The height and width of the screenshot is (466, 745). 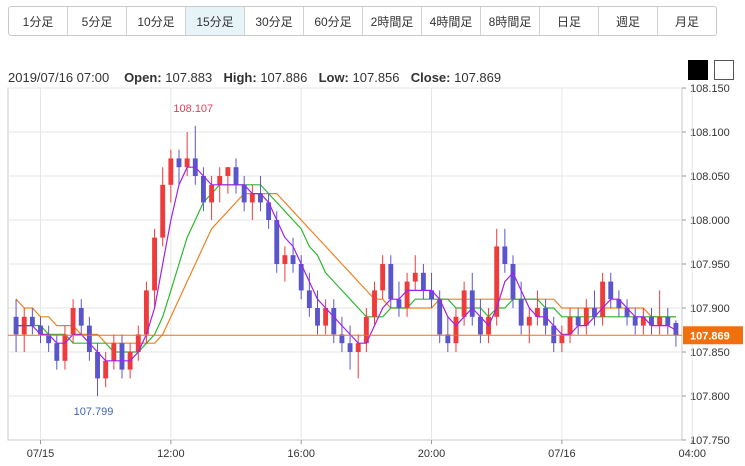 I want to click on y-tick-label: 108.150, so click(x=710, y=89).